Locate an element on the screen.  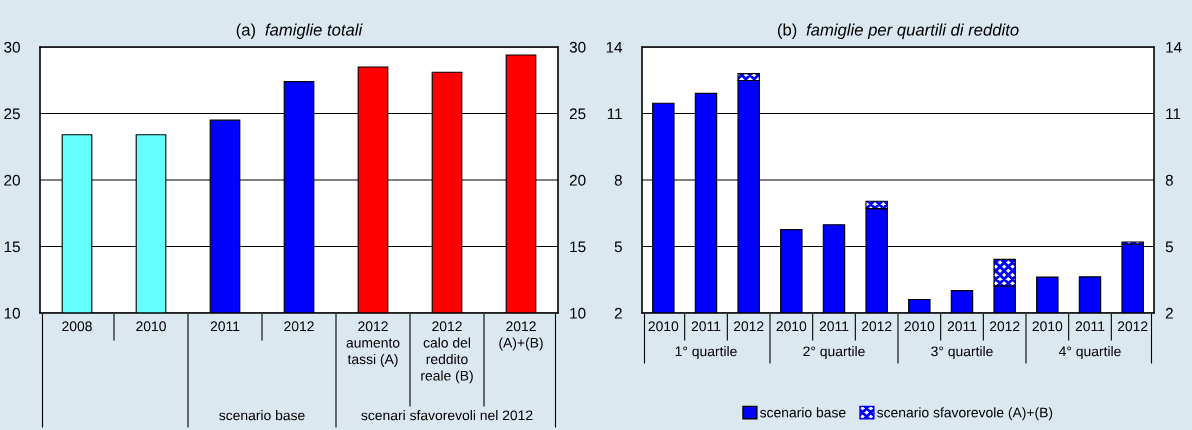
y-tick-label: 20 is located at coordinates (12, 180).